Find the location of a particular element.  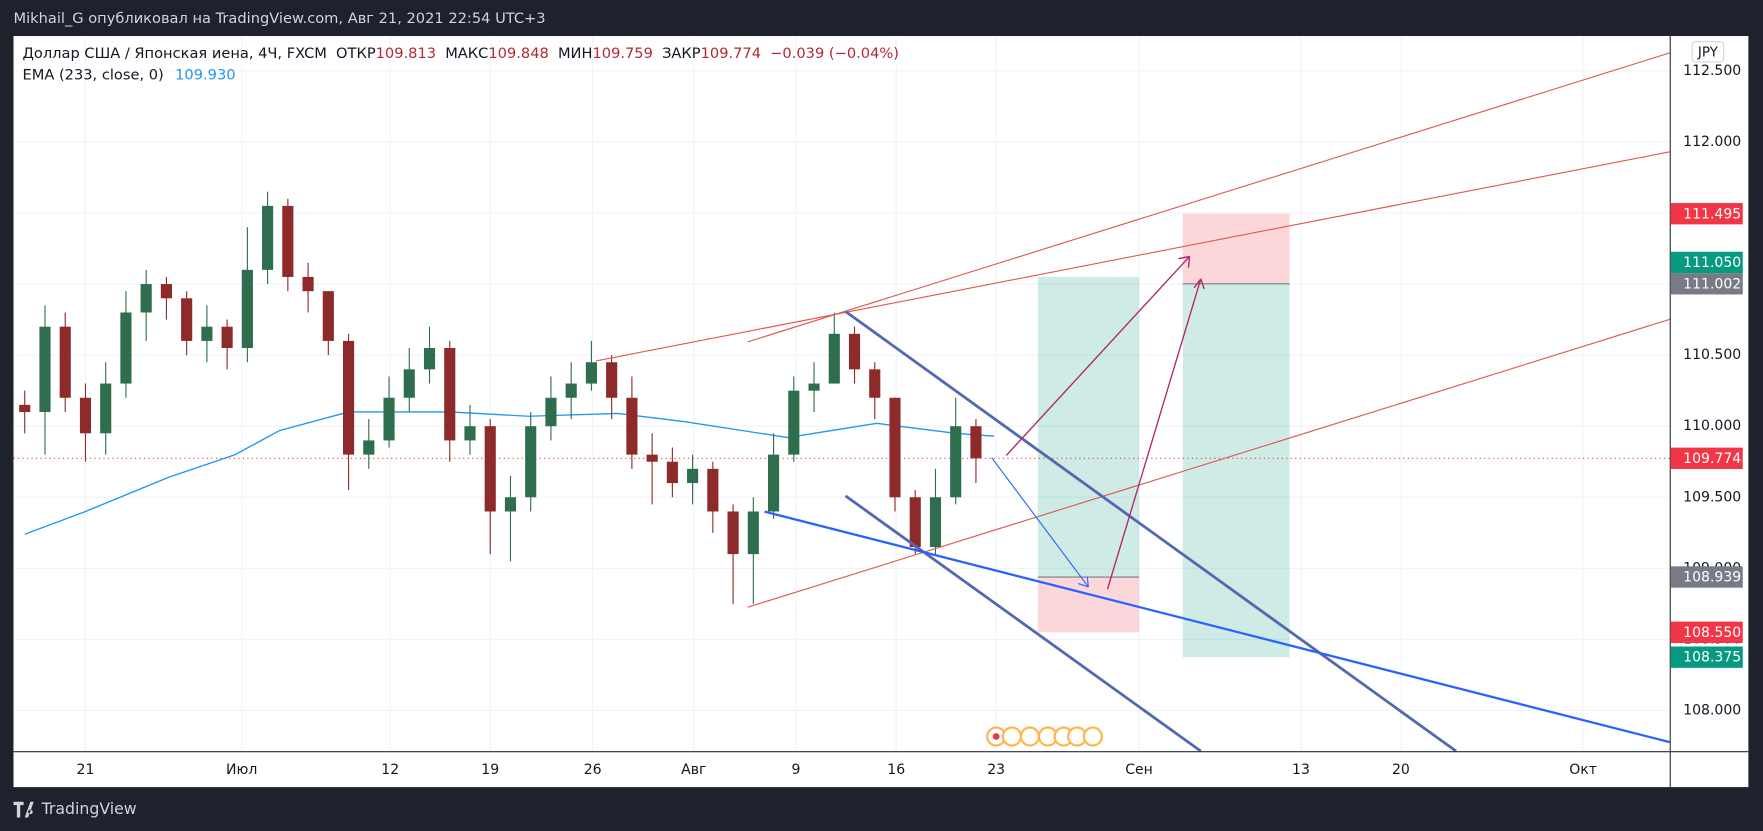

price-tag-label: 108.375 is located at coordinates (1712, 658).